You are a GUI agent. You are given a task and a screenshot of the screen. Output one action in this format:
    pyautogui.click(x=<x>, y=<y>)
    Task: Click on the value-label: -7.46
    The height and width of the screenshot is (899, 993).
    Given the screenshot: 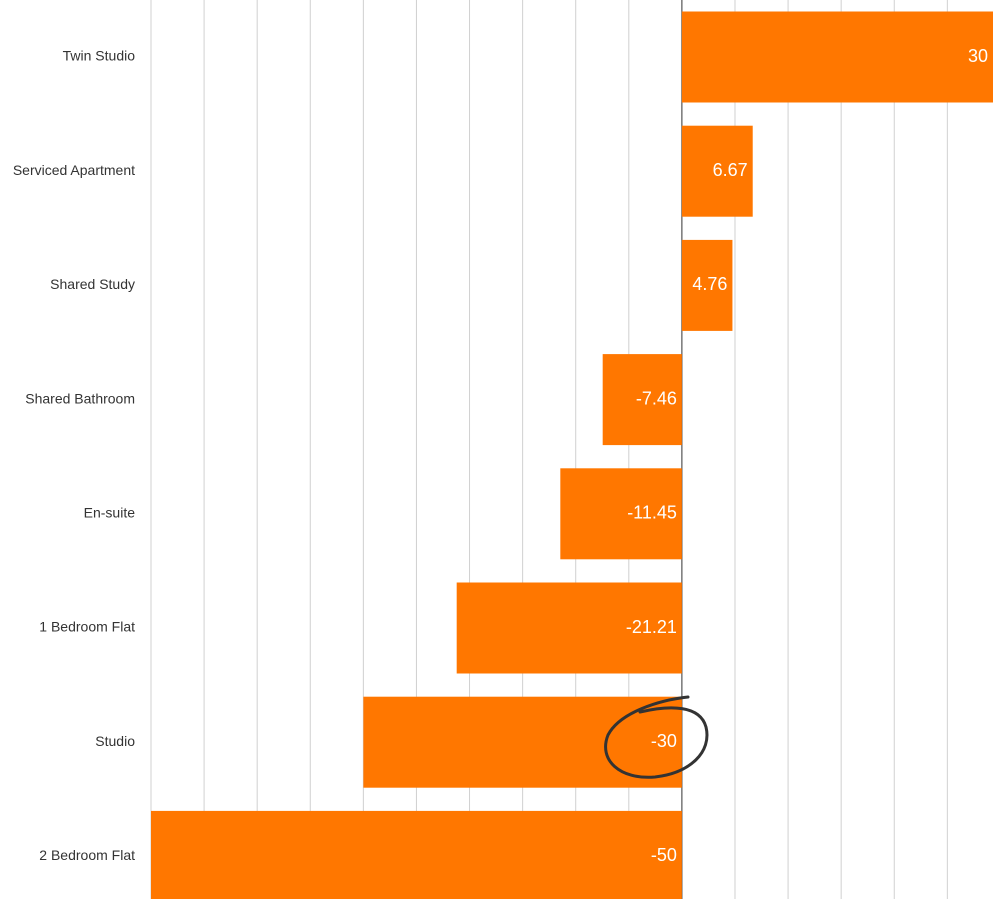 What is the action you would take?
    pyautogui.click(x=656, y=398)
    